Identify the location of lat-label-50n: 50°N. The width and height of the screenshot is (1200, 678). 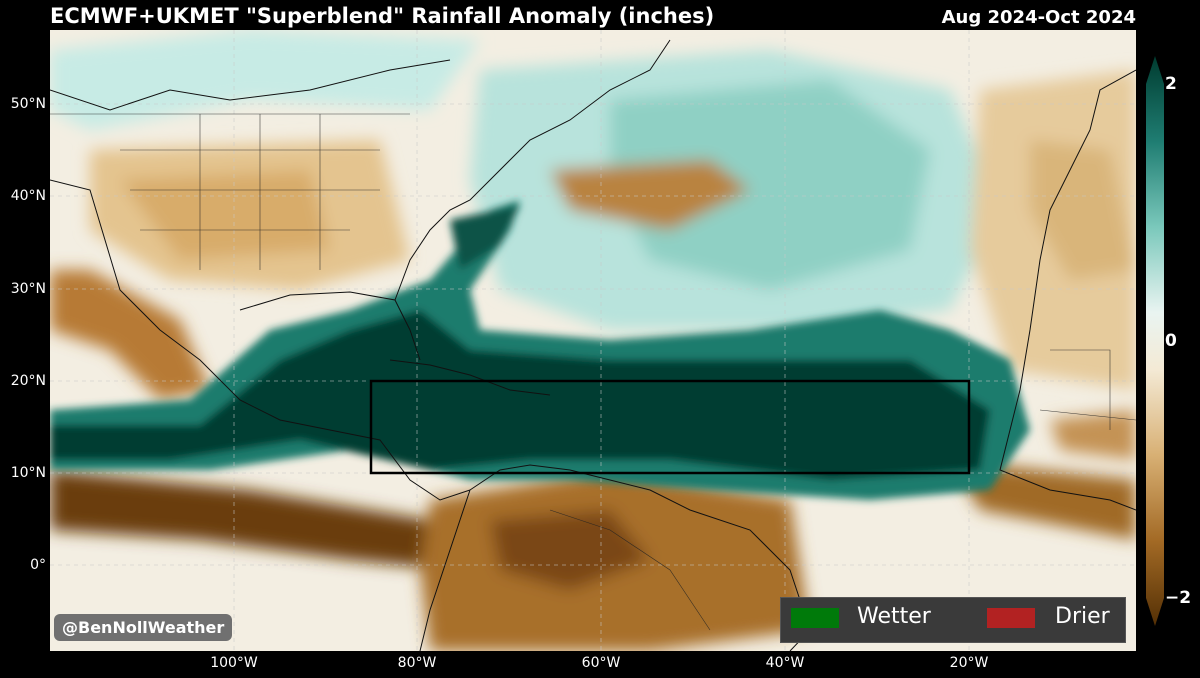
(28, 104).